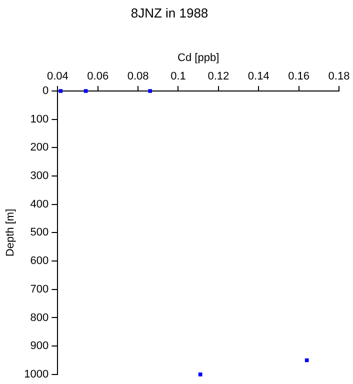 This screenshot has height=384, width=353. What do you see at coordinates (39, 289) in the screenshot?
I see `y-tick-label: 700` at bounding box center [39, 289].